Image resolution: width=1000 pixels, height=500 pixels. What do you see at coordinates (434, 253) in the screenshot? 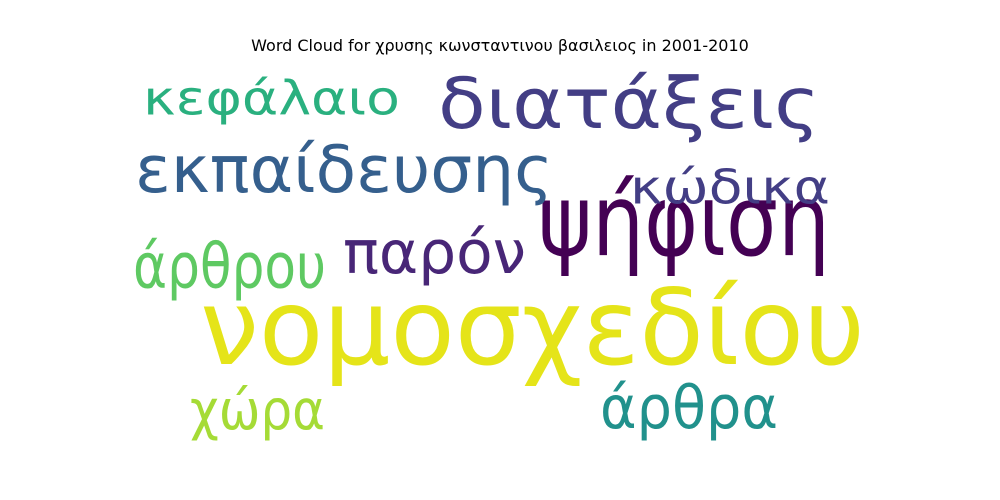
I see `word-6: παρόν` at bounding box center [434, 253].